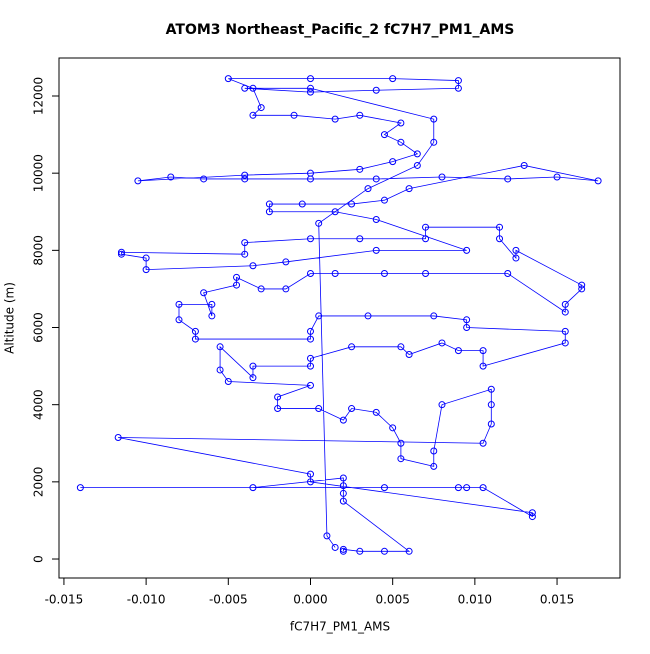 Image resolution: width=650 pixels, height=654 pixels. I want to click on chart-title: ATOM3 Northeast_Pacific_2 fC7H7_PM1_AMS, so click(340, 30).